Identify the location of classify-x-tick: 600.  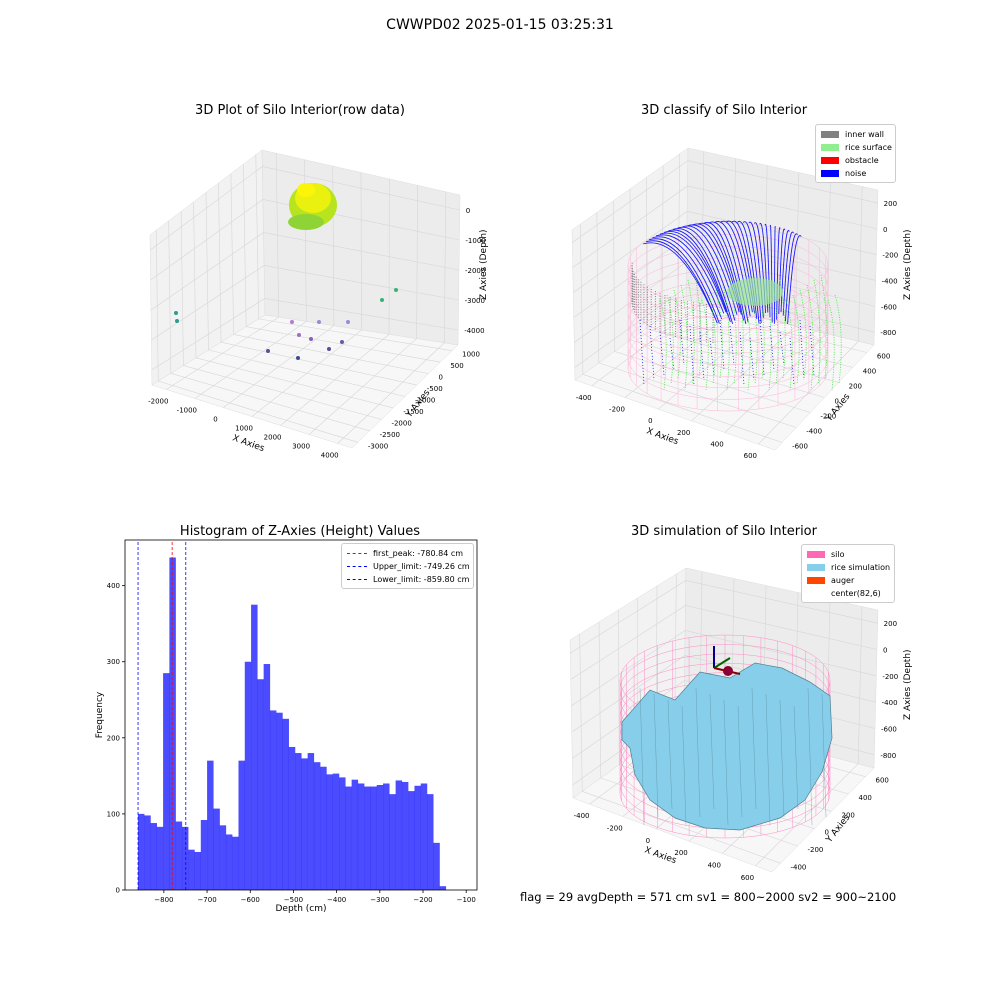
(750, 456).